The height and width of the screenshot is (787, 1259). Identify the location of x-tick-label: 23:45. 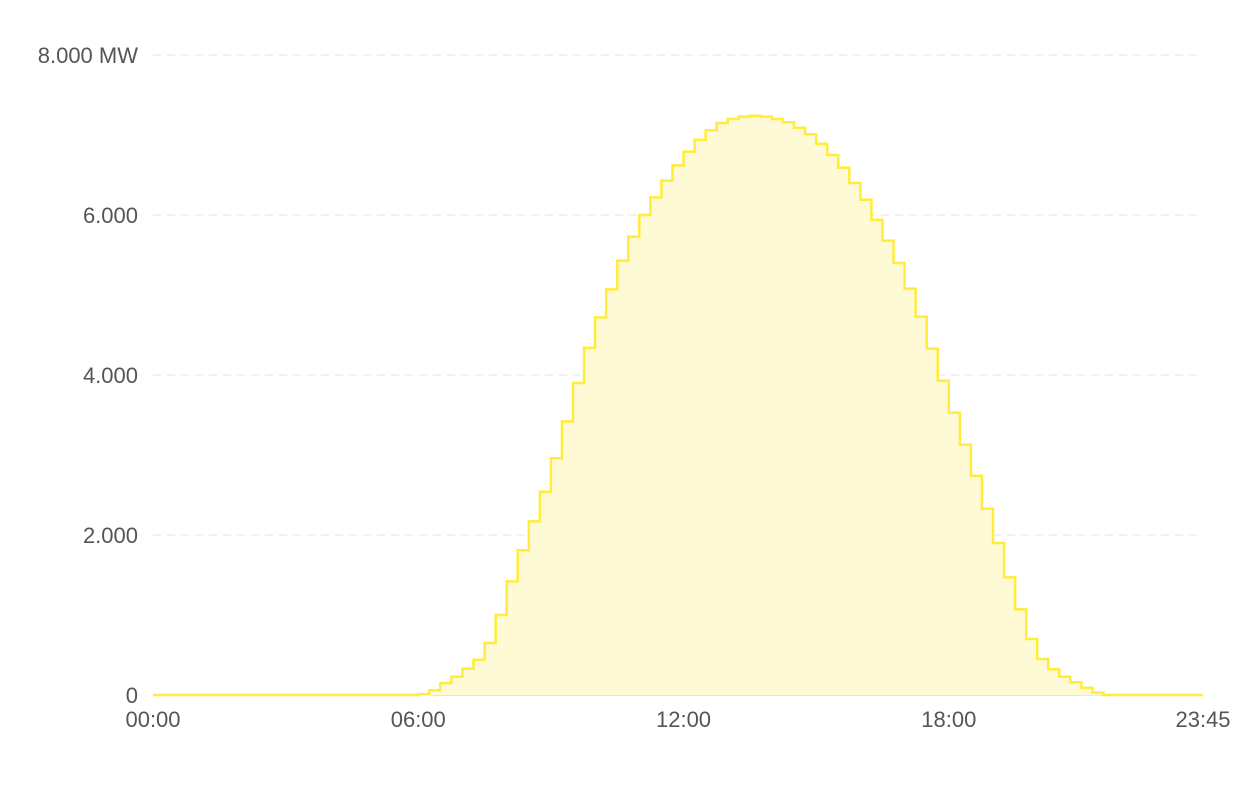
(1202, 719).